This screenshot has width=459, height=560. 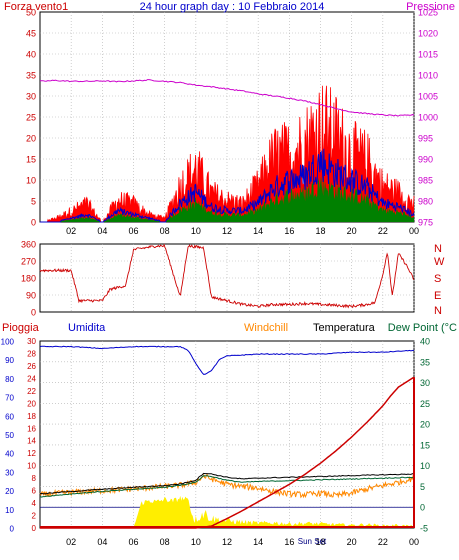 I want to click on humidity-tick-label-10: 100, so click(x=8, y=342).